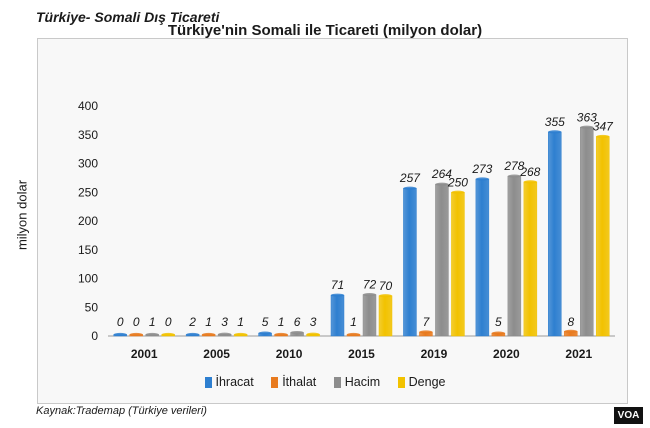 The height and width of the screenshot is (428, 650). I want to click on data-label: 278, so click(513, 166).